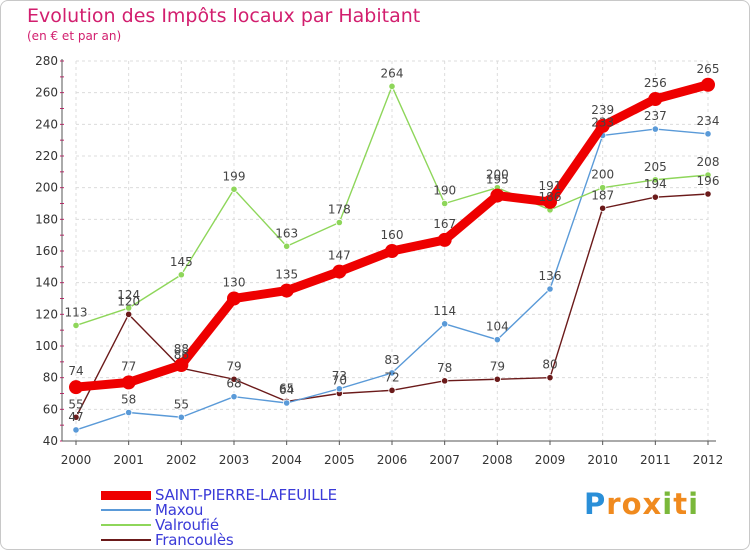 This screenshot has height=550, width=750. I want to click on legend-item-valroufie: Valroufié, so click(160, 525).